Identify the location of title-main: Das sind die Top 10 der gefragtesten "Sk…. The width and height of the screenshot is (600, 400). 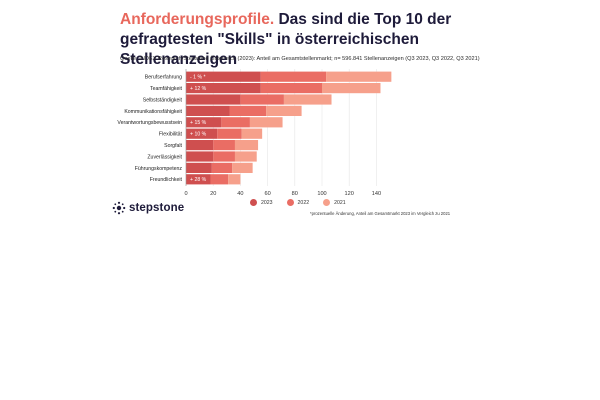
(286, 39).